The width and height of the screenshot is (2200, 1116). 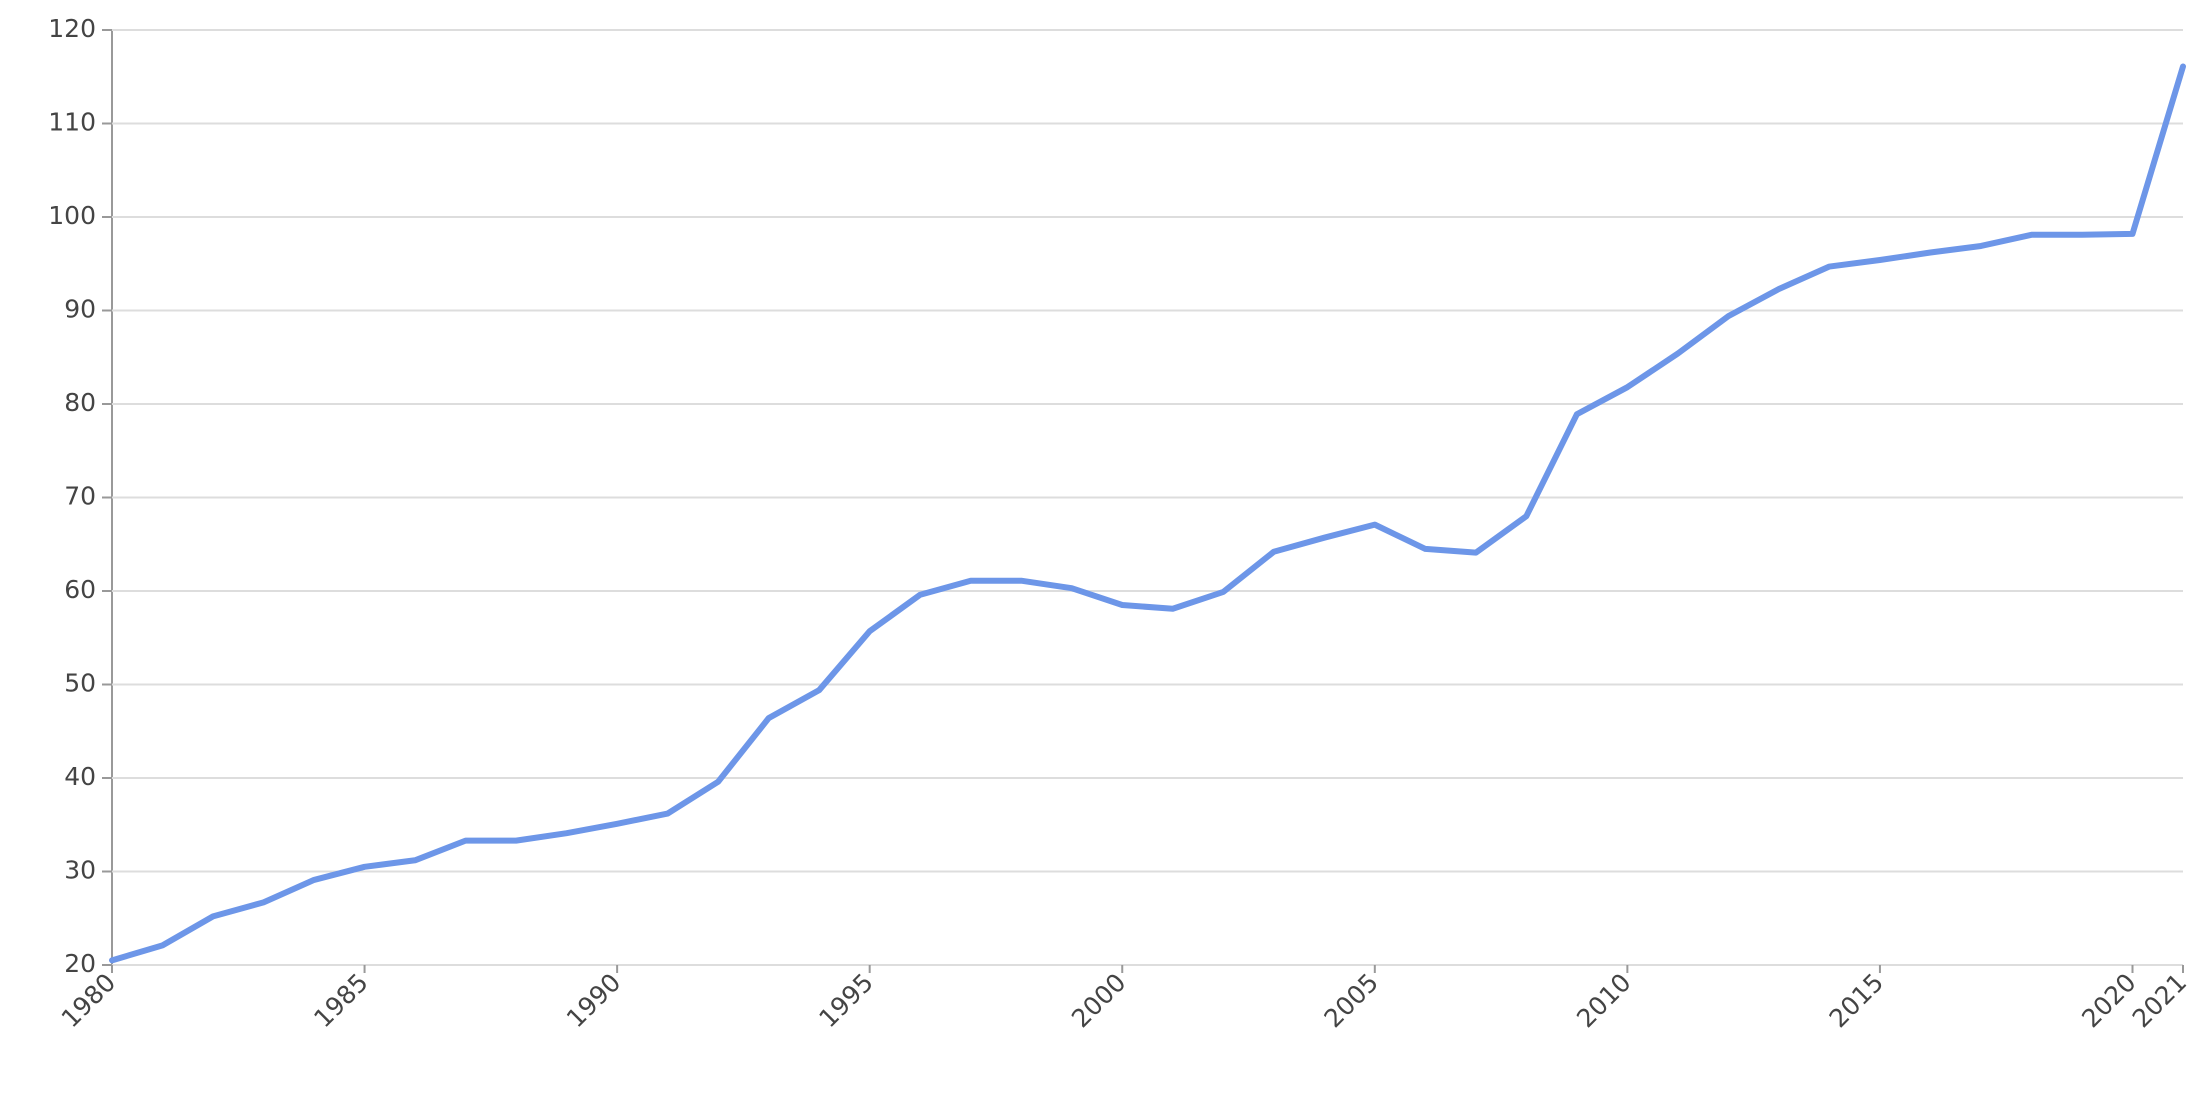 What do you see at coordinates (80, 309) in the screenshot?
I see `y-tick-label: 90` at bounding box center [80, 309].